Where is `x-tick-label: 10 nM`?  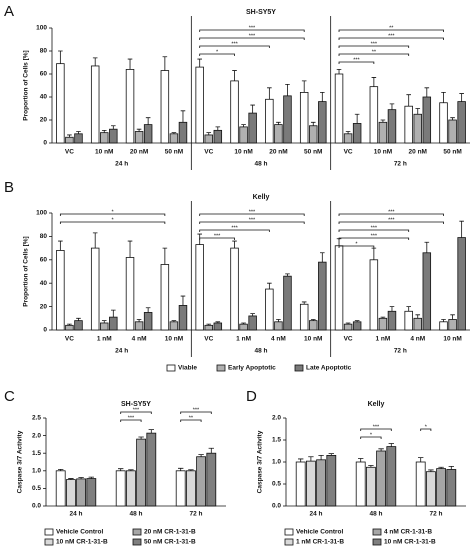 x-tick-label: 10 nM is located at coordinates (383, 152).